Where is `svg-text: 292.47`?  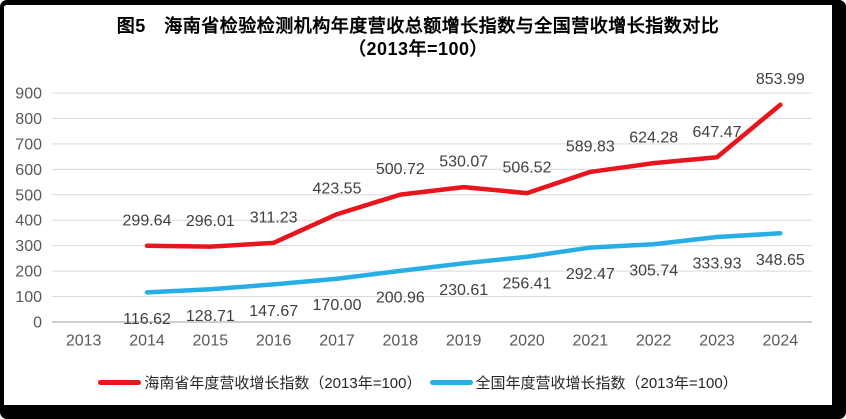
svg-text: 292.47 is located at coordinates (590, 274).